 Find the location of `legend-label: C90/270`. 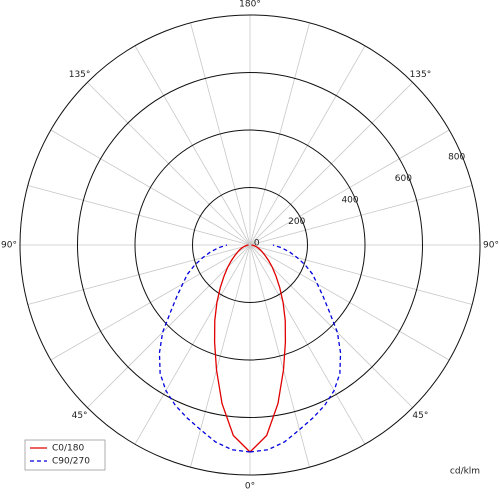

legend-label: C90/270 is located at coordinates (71, 462).